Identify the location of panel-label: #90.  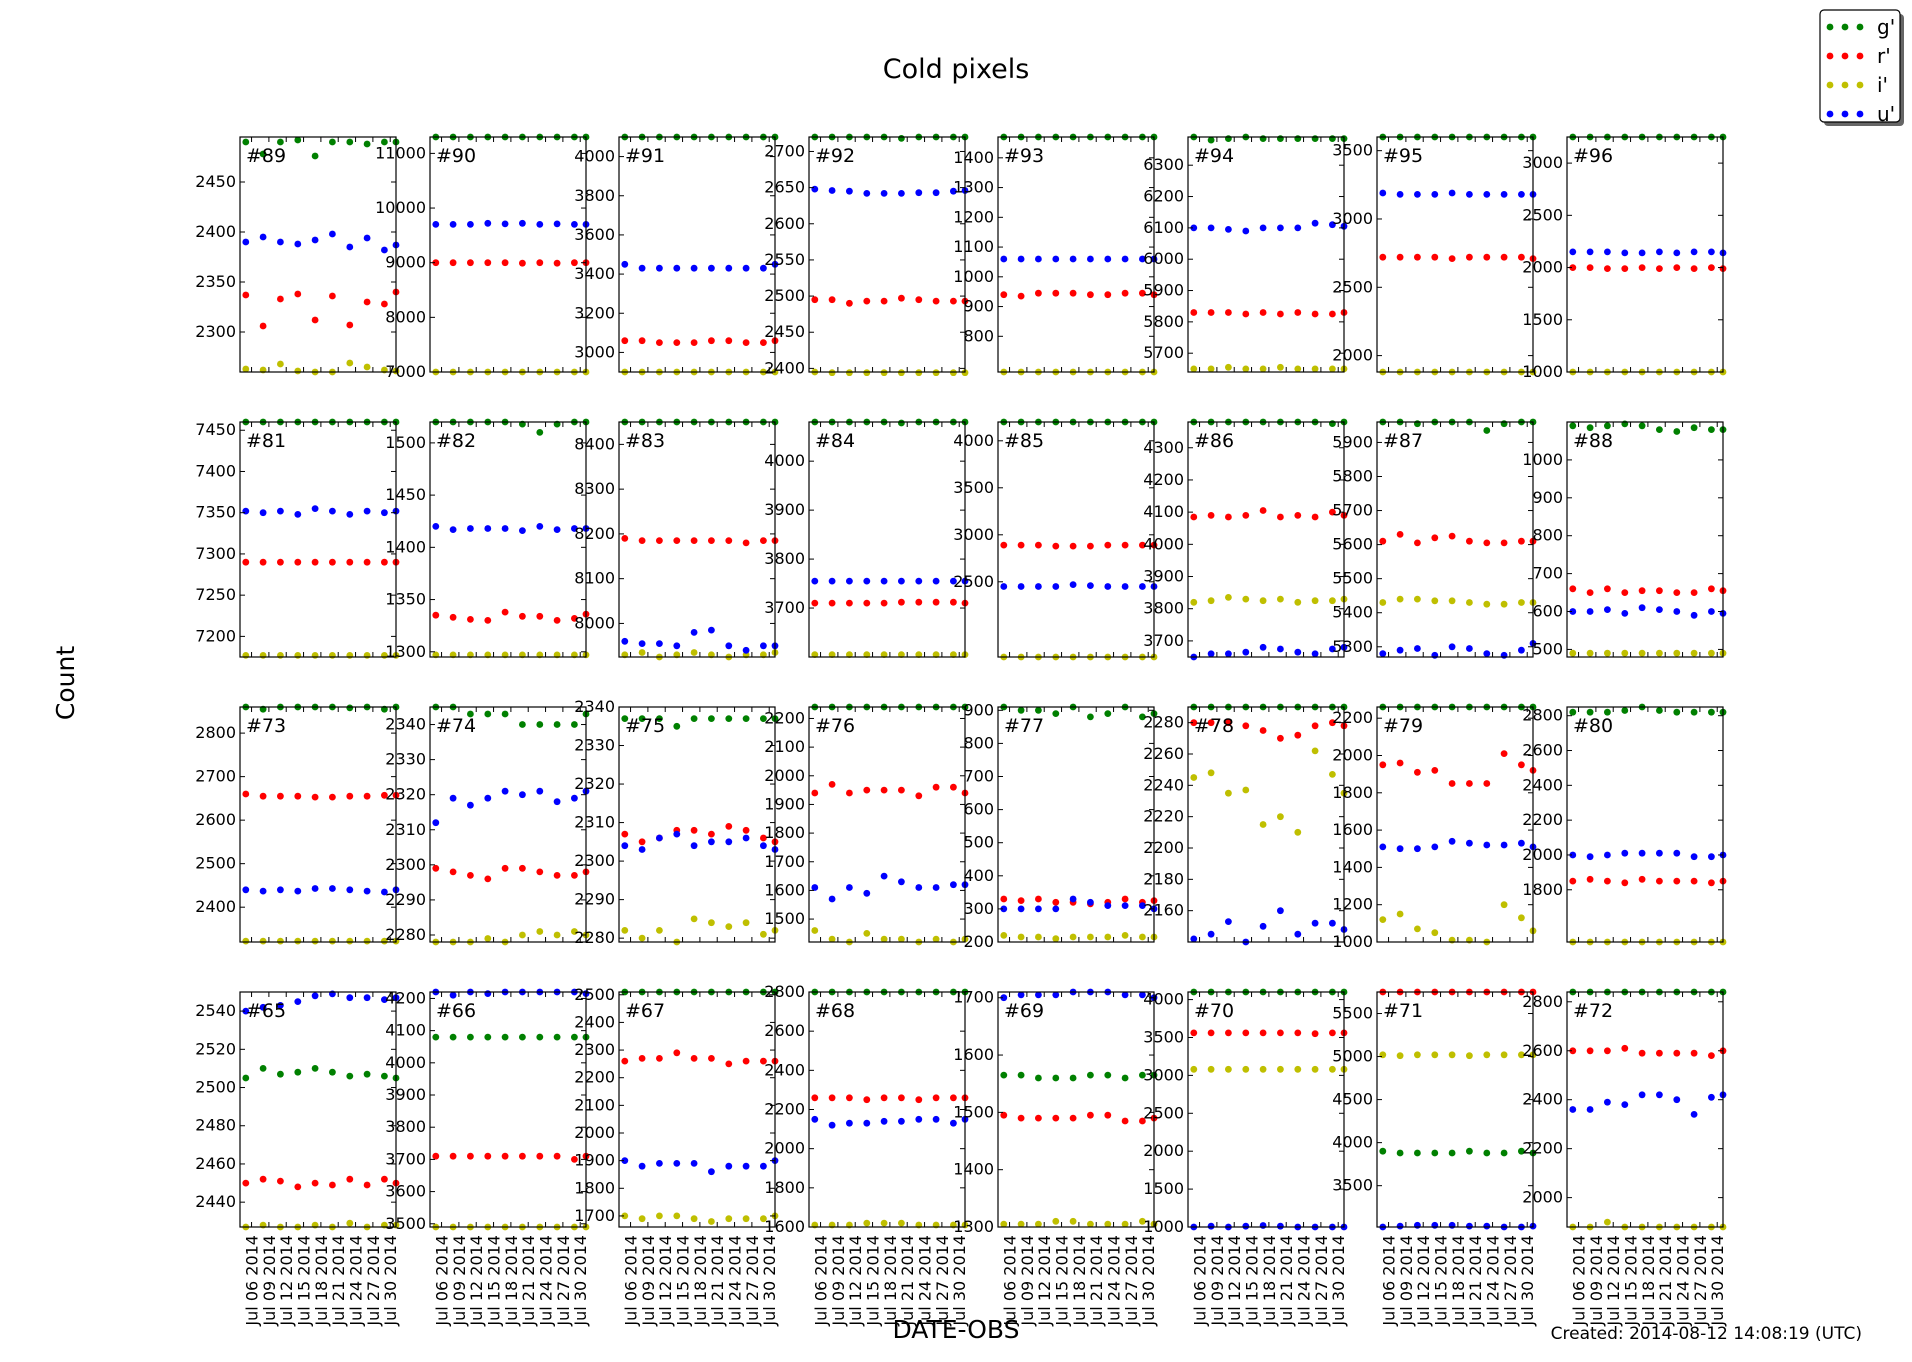
(456, 156).